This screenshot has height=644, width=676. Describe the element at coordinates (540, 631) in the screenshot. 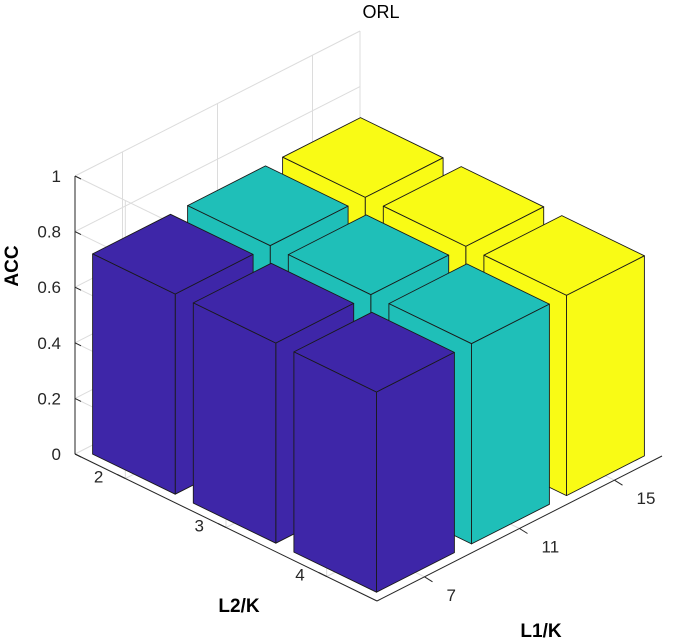

I see `x-axis-title: L1/K` at that location.